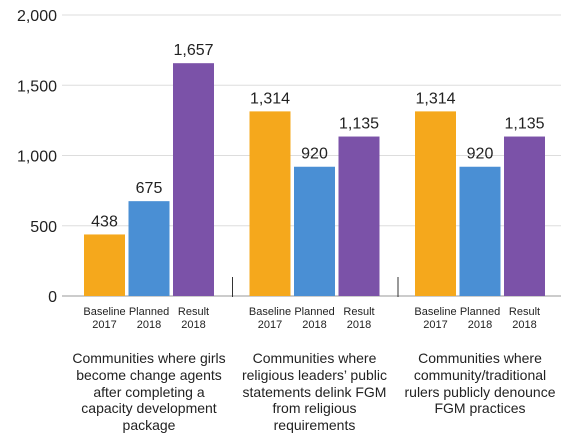 This screenshot has width=561, height=442. What do you see at coordinates (52, 297) in the screenshot?
I see `y-tick-label: 0` at bounding box center [52, 297].